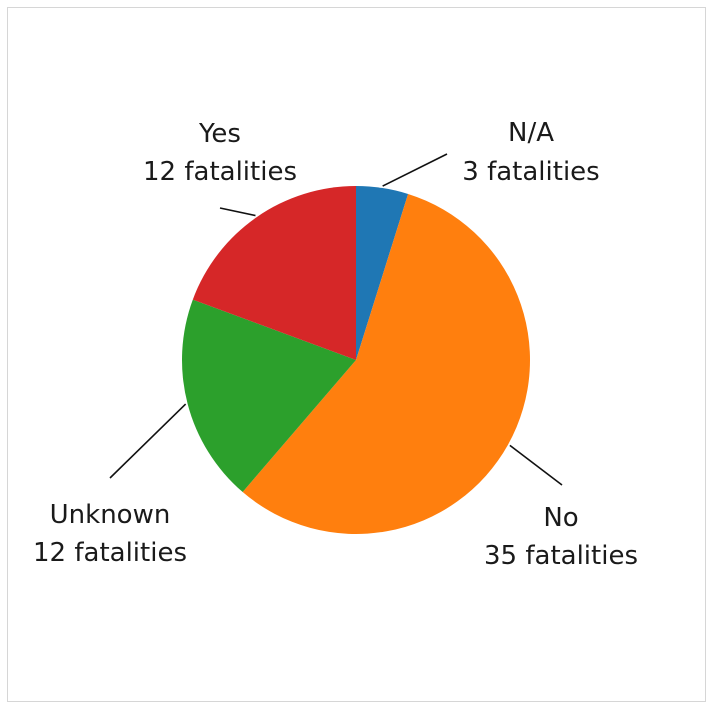 The height and width of the screenshot is (709, 713). What do you see at coordinates (219, 134) in the screenshot?
I see `slice-label-yes: Yes` at bounding box center [219, 134].